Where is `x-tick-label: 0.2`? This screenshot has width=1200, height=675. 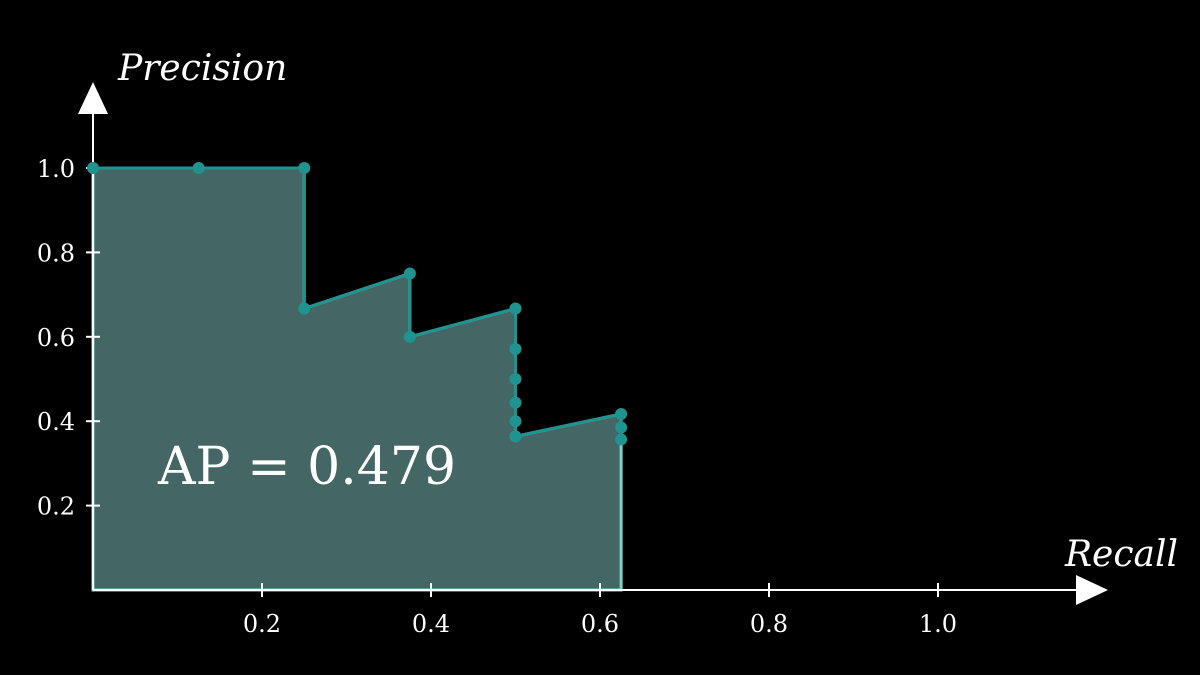 x-tick-label: 0.2 is located at coordinates (262, 624).